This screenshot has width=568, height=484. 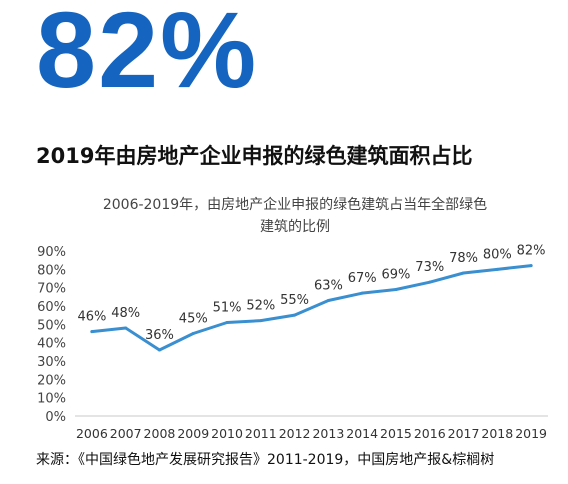 What do you see at coordinates (51, 399) in the screenshot?
I see `y-tick-label: 10%` at bounding box center [51, 399].